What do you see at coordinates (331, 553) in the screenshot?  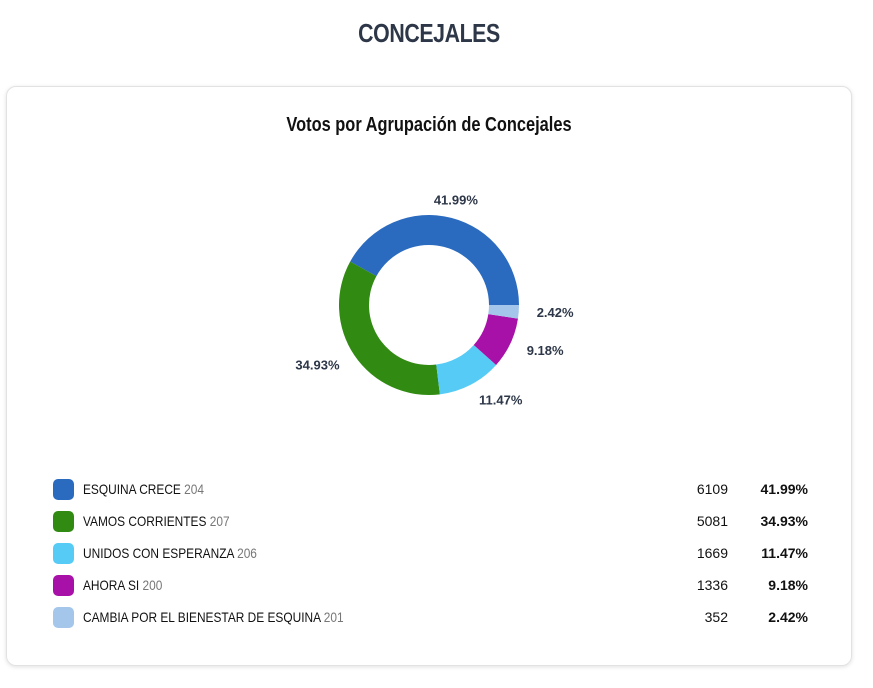 I see `legend-label: UNIDOS CON ESPERANZA 206` at bounding box center [331, 553].